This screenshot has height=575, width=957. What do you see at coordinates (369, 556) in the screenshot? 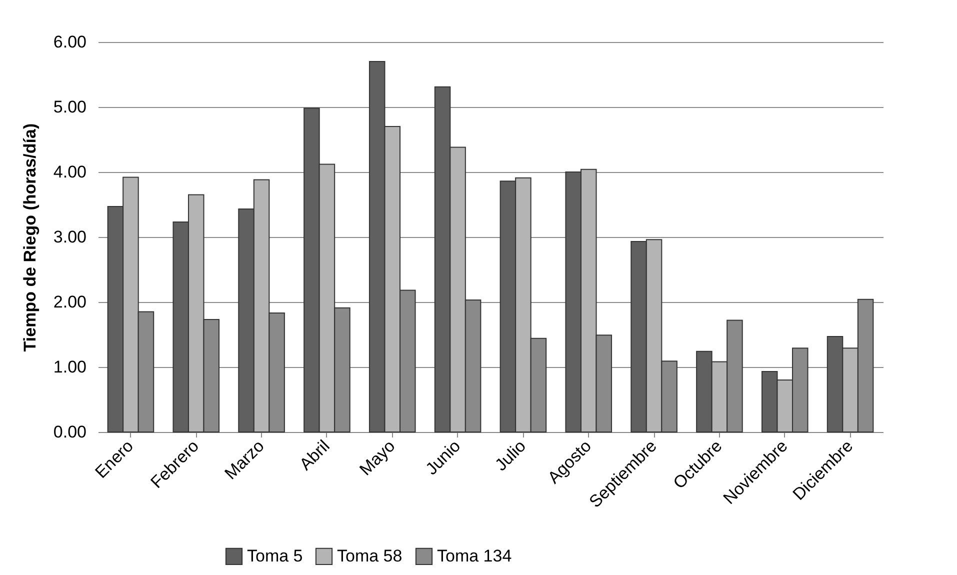
I see `legend-label: Toma 58` at bounding box center [369, 556].